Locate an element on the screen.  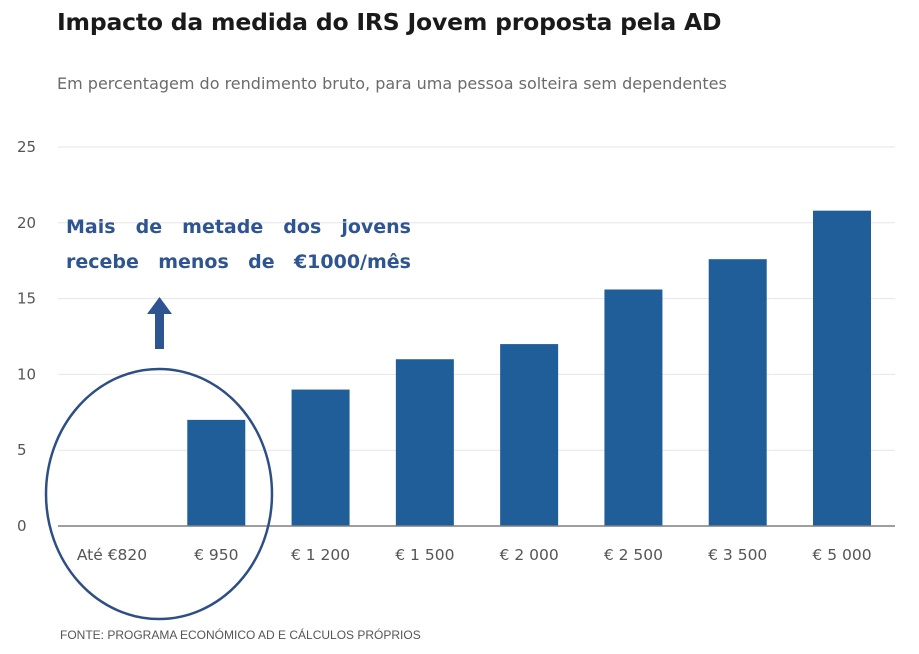
y-tick-label: 25 is located at coordinates (26, 147).